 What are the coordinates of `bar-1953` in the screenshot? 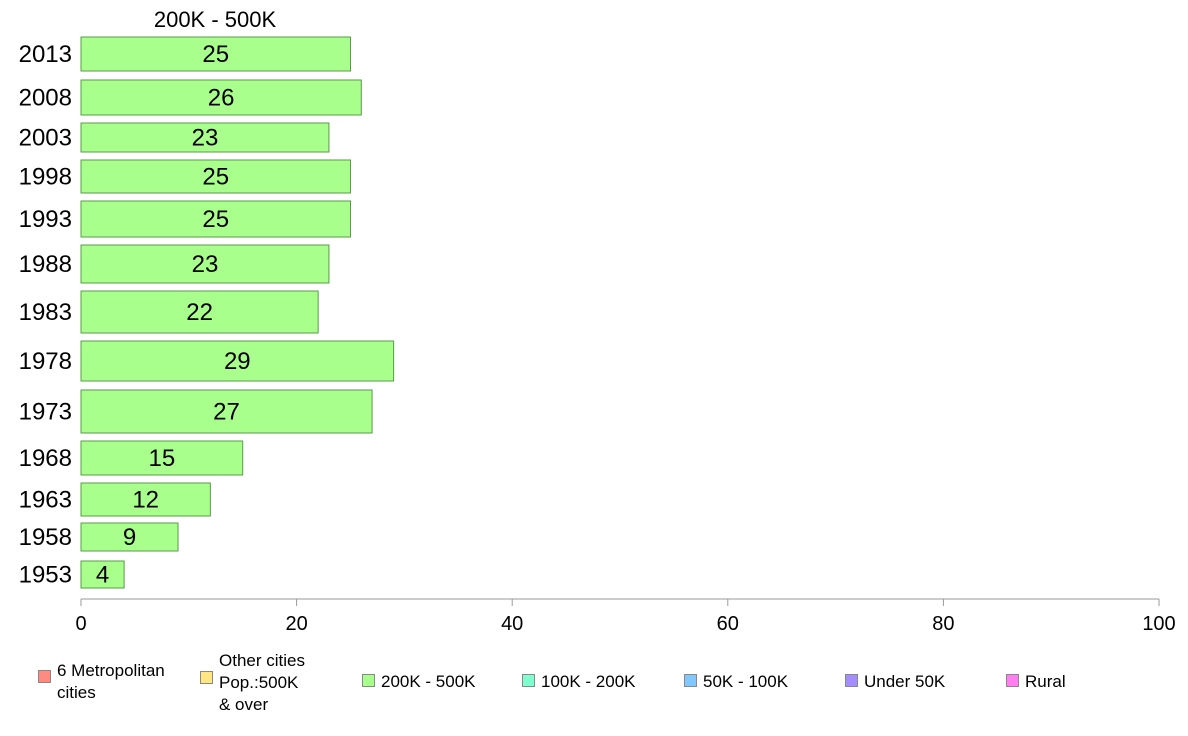 It's located at (102, 574).